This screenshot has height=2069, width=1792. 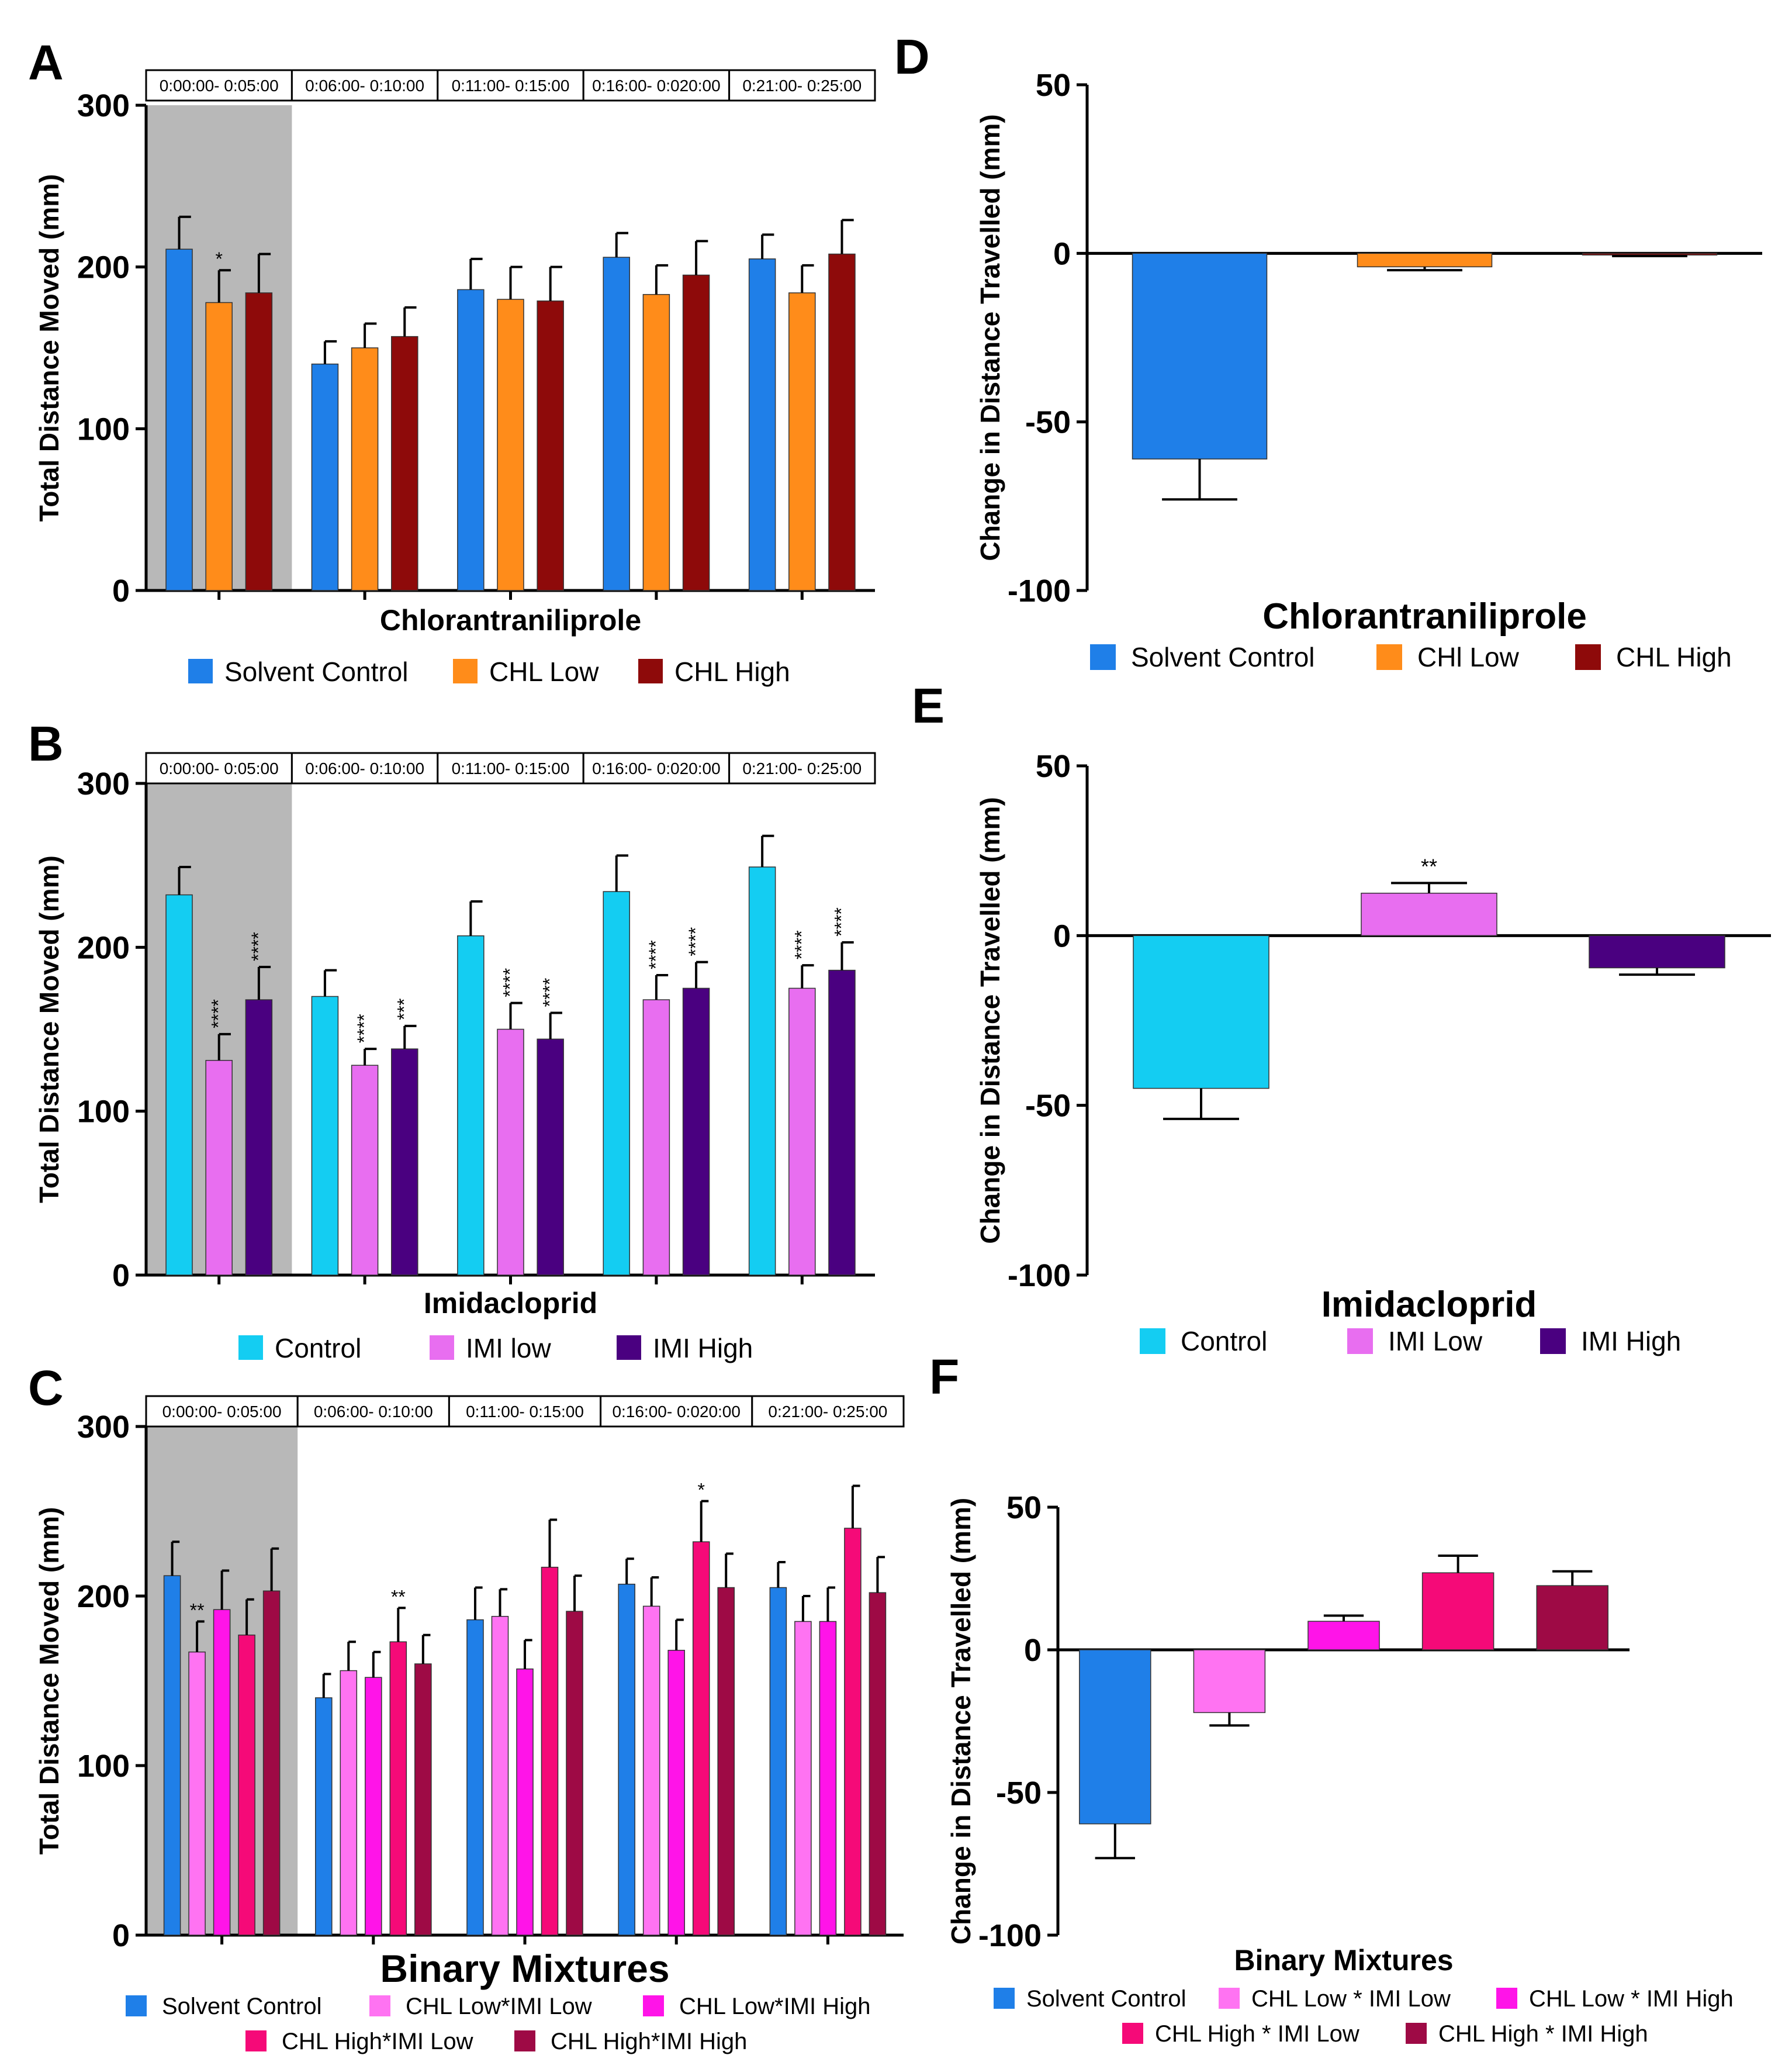 I want to click on x-axis-title: Imidacloprid, so click(x=1429, y=1305).